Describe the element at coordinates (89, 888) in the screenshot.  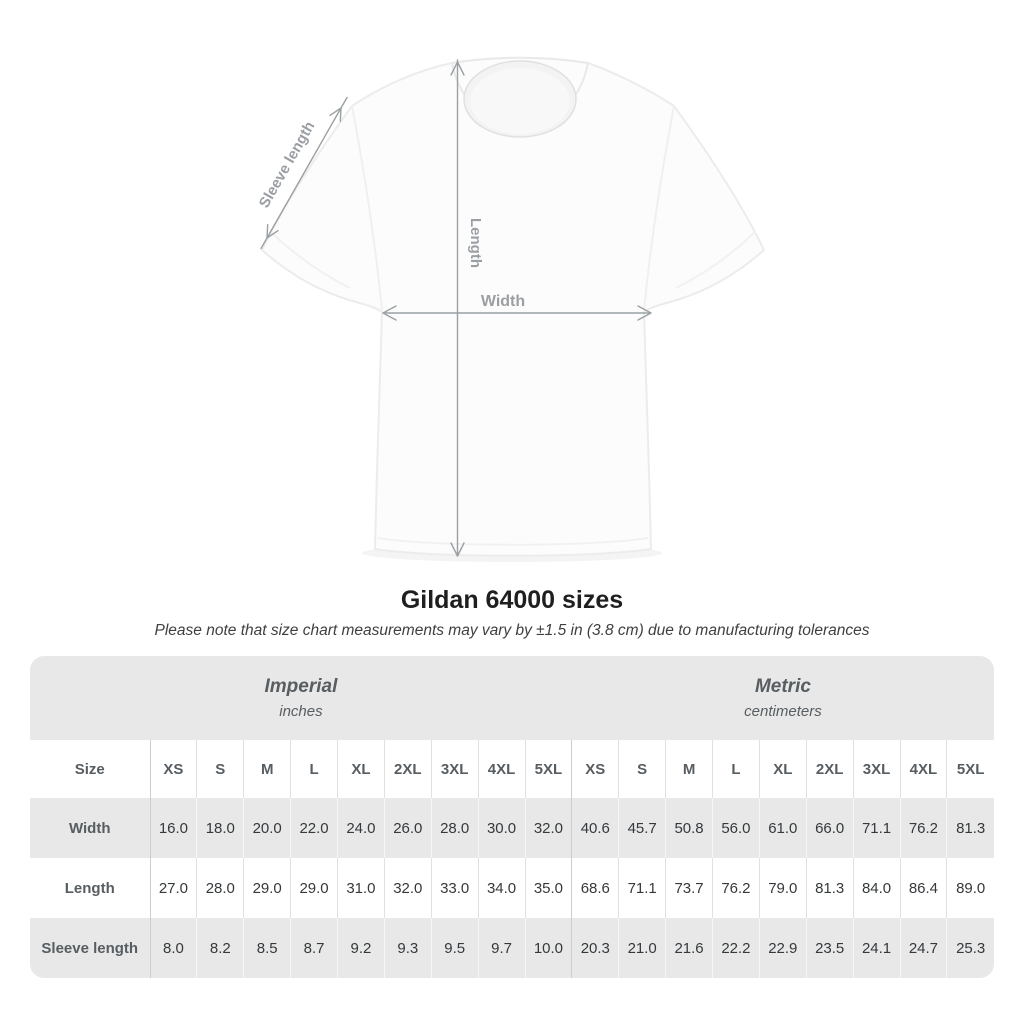
I see `measurement-row-label: Length` at that location.